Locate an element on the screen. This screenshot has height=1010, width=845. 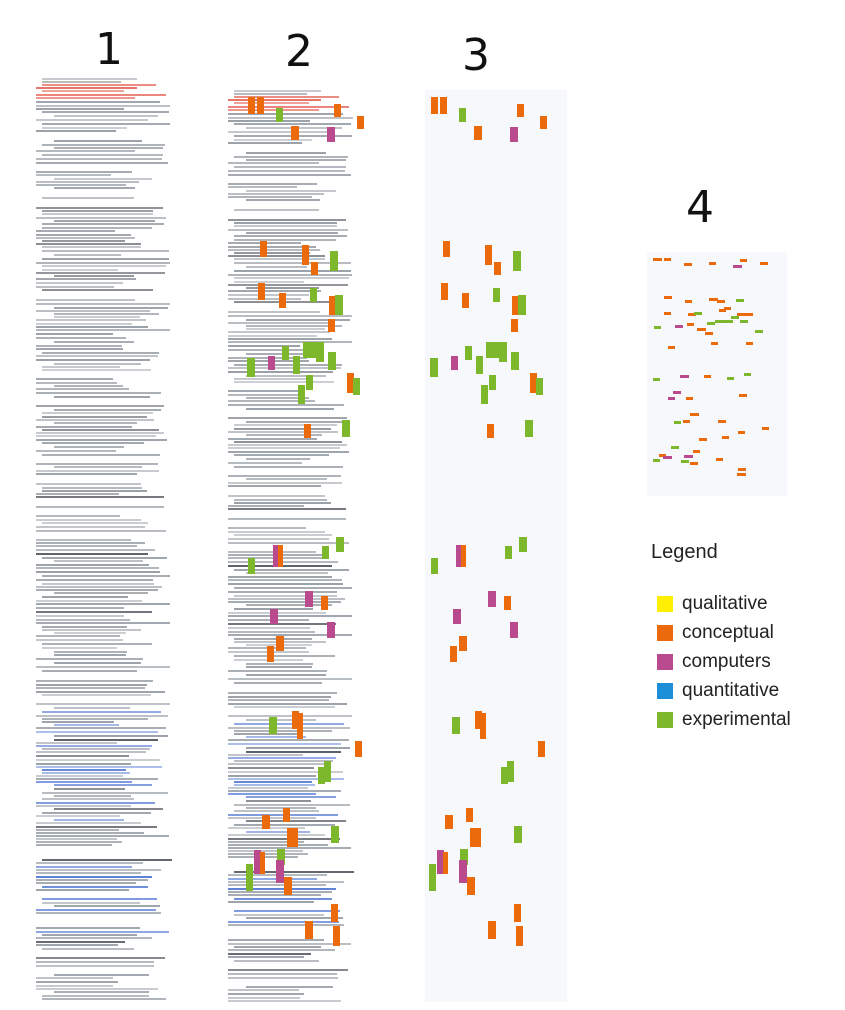
legend-swatch-experimental is located at coordinates (665, 720).